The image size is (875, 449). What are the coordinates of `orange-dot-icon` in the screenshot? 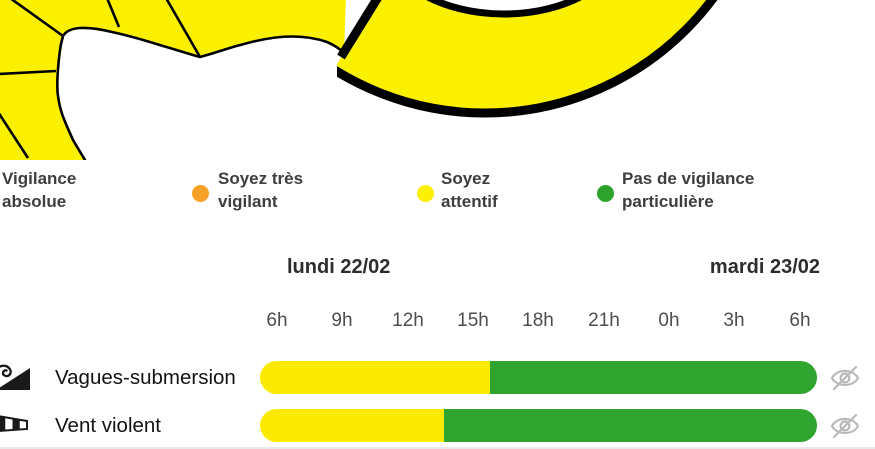 It's located at (200, 193).